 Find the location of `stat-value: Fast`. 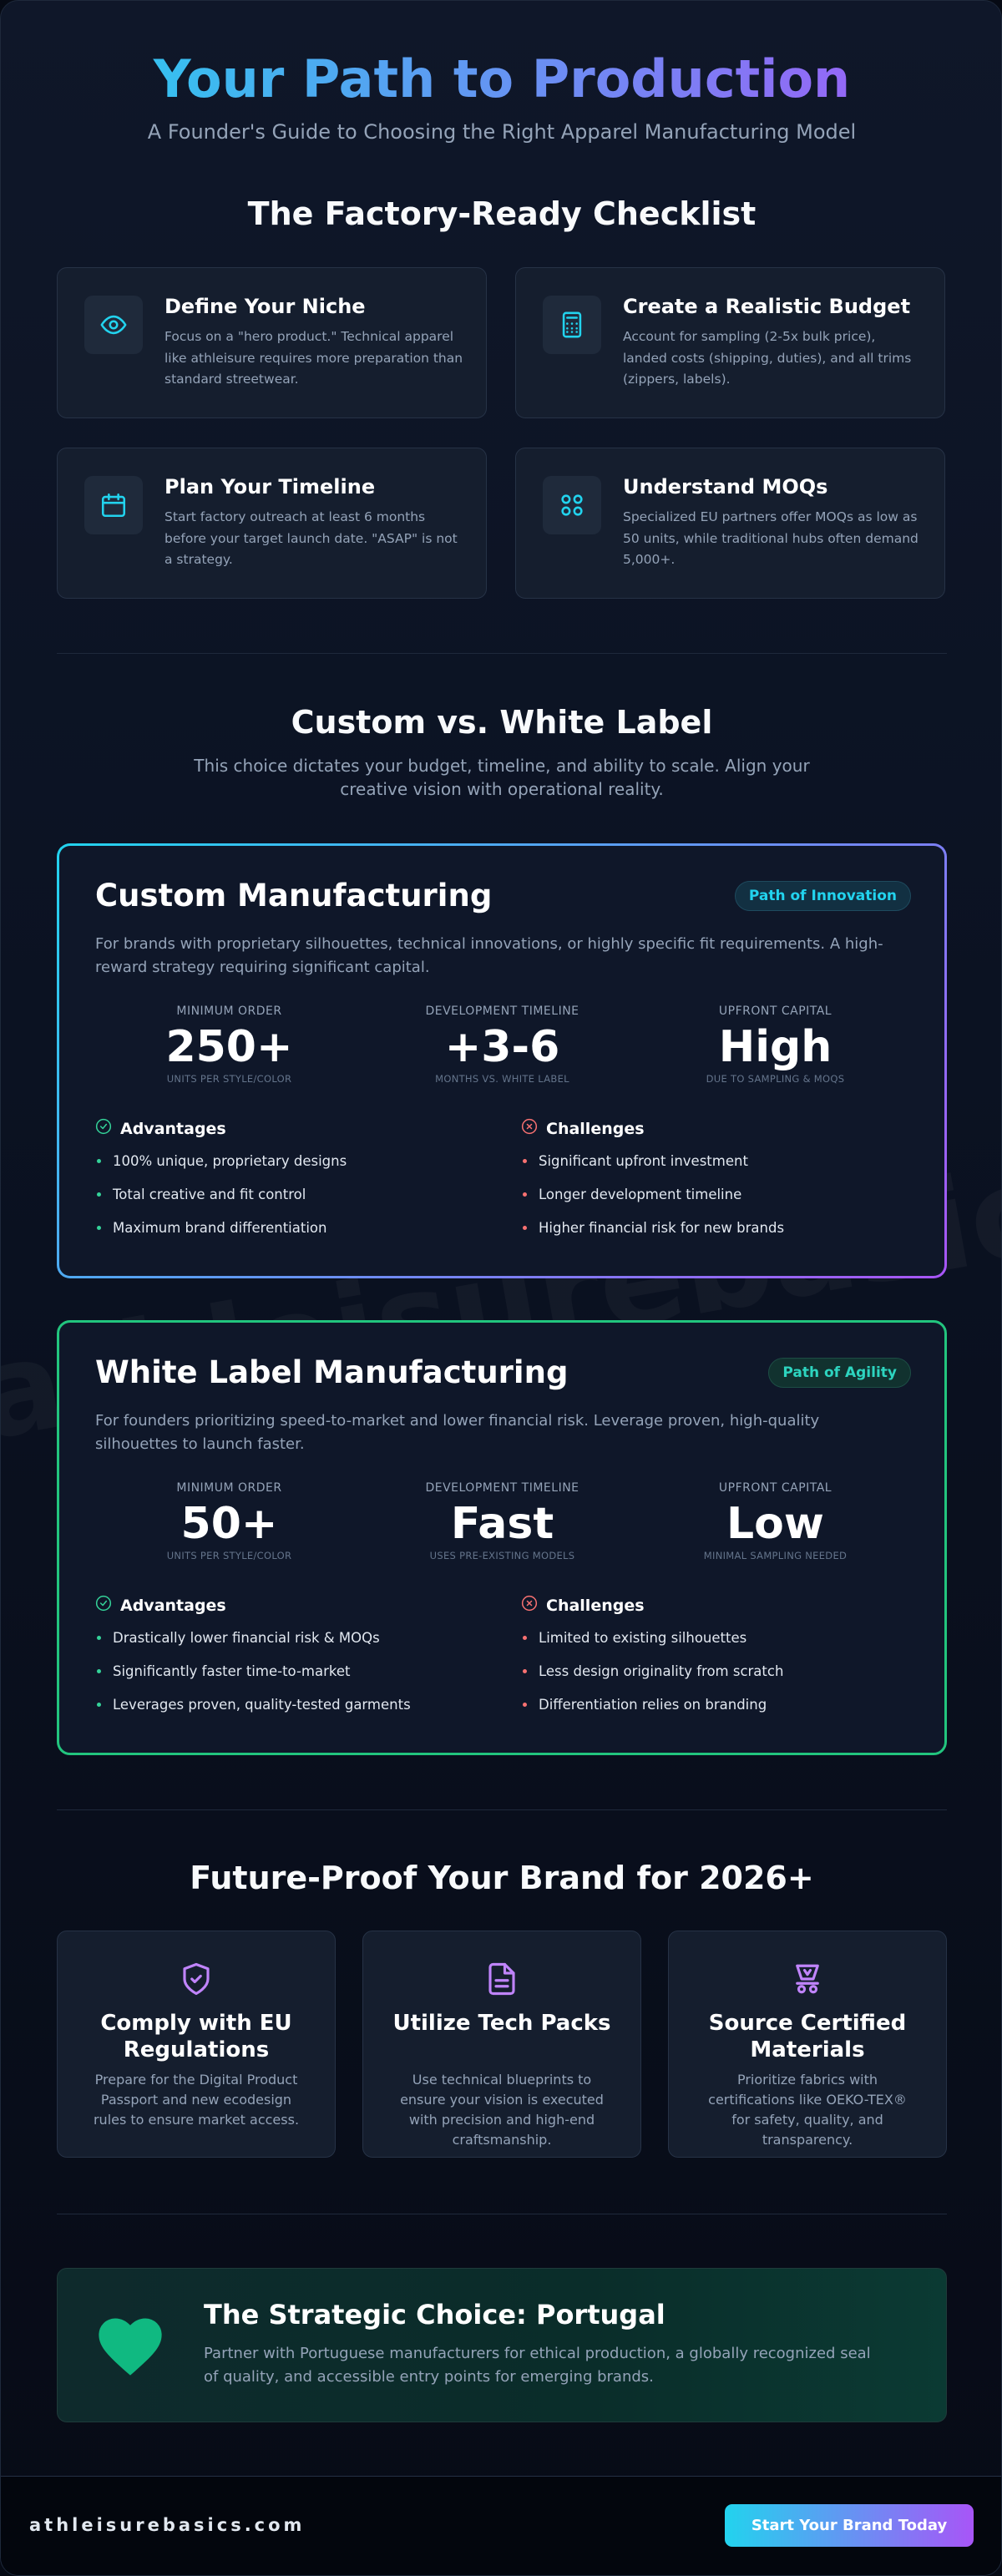

stat-value: Fast is located at coordinates (502, 1524).